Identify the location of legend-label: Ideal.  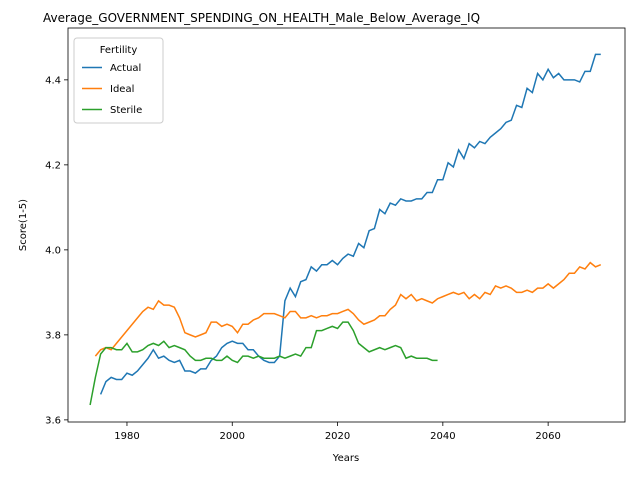
(122, 89).